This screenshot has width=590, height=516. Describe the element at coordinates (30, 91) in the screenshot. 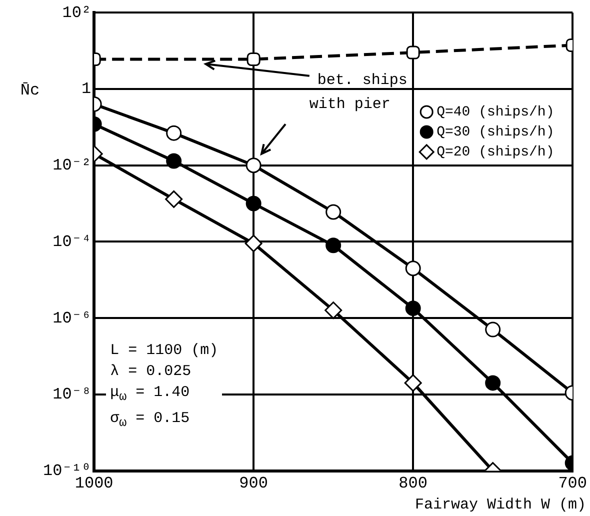

I see `y-axis-title: N̄c` at that location.